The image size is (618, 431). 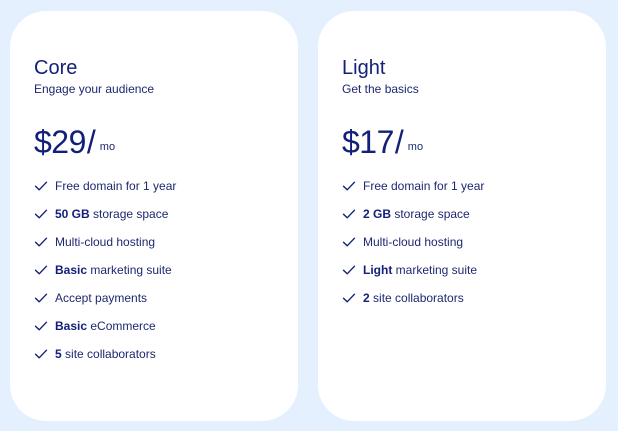 What do you see at coordinates (368, 142) in the screenshot?
I see `plan-price: $17` at bounding box center [368, 142].